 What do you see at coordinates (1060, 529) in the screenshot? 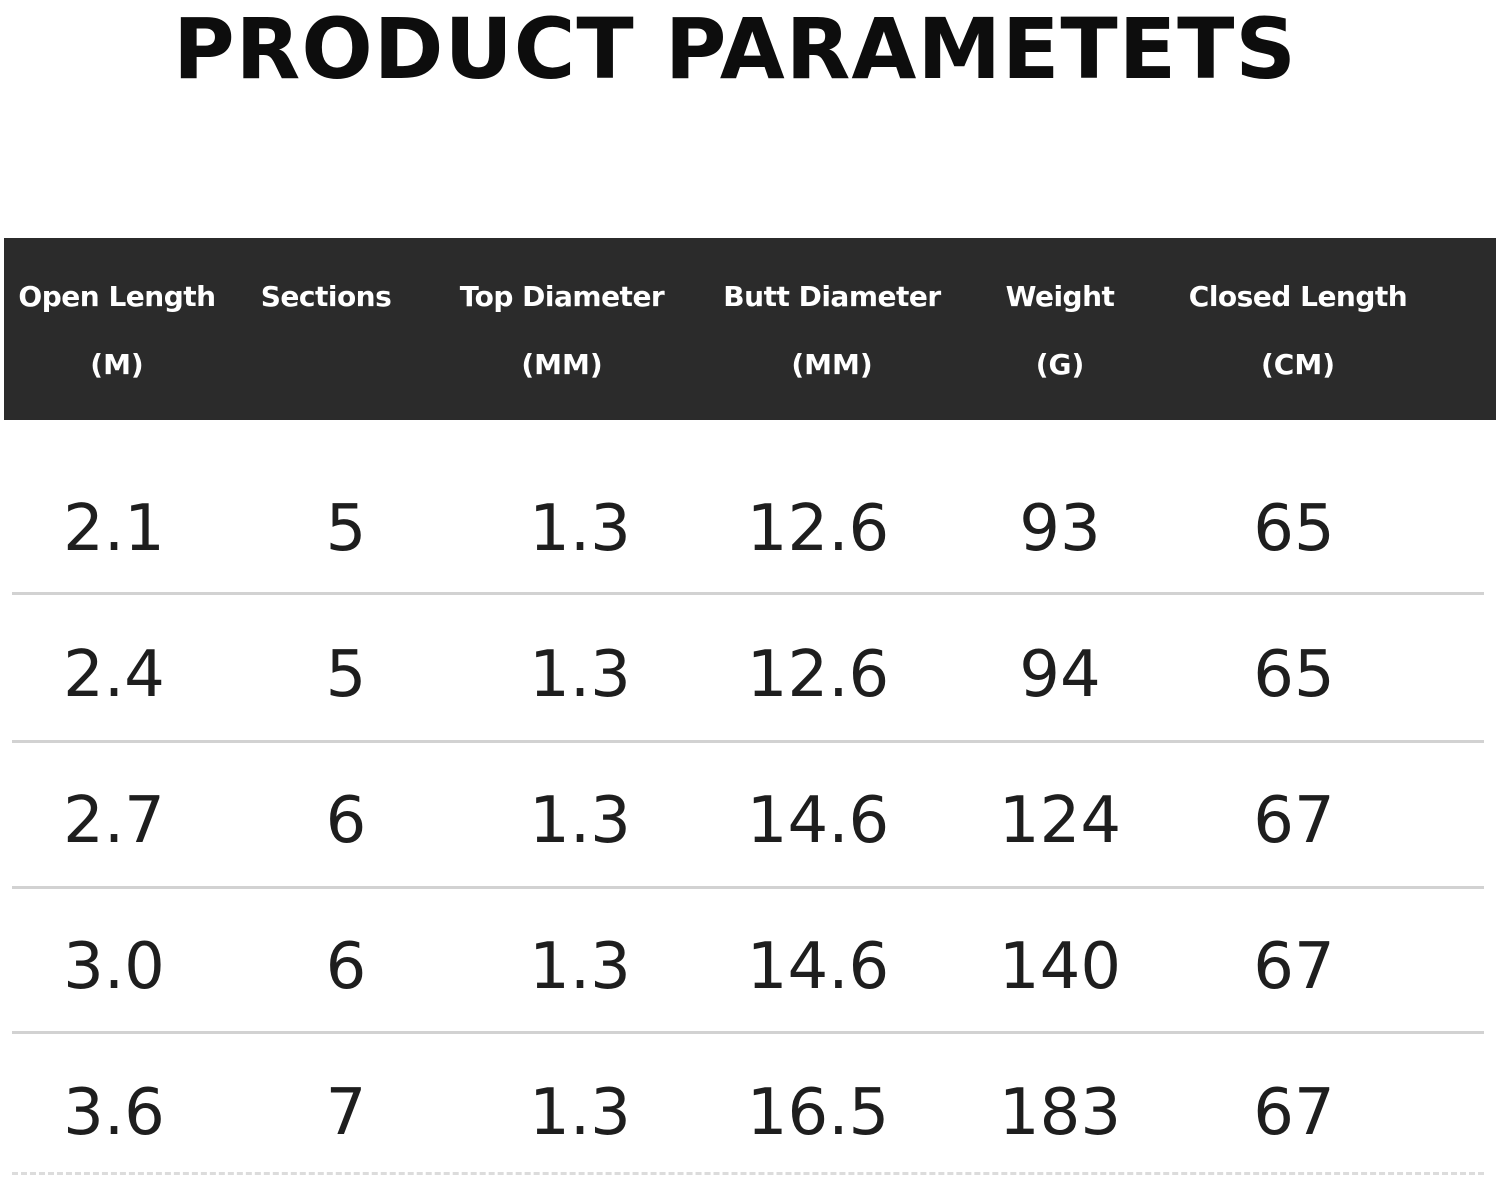
I see `cell-weight: 93` at bounding box center [1060, 529].